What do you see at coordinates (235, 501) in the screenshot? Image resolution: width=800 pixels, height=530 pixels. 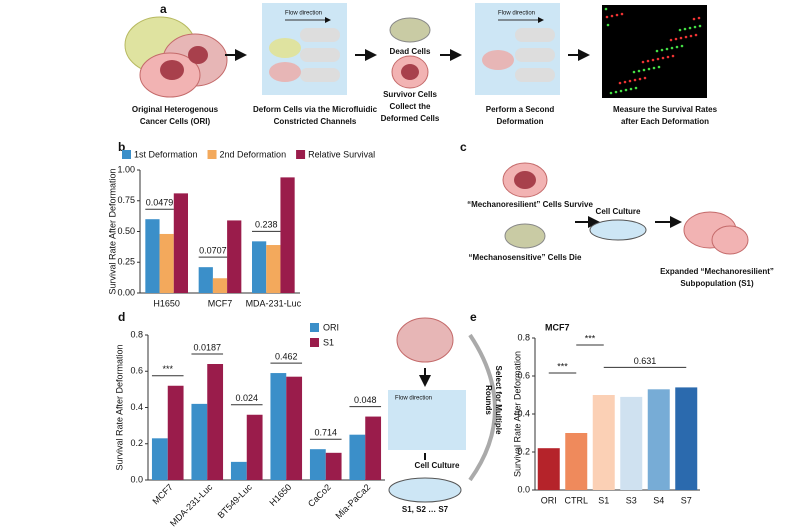 I see `x-tick-label: BT549-Luc` at bounding box center [235, 501].